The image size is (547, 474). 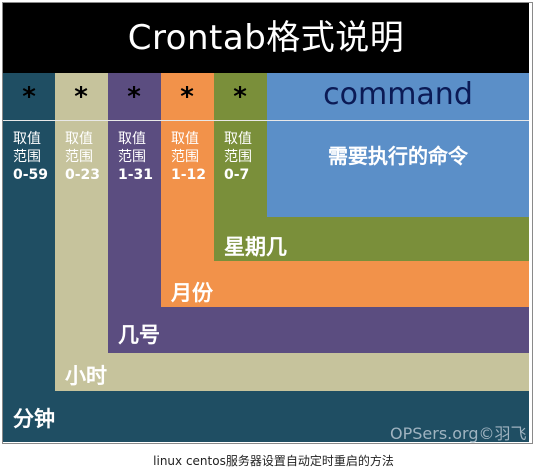 I want to click on range-value: 1-12, so click(x=189, y=175).